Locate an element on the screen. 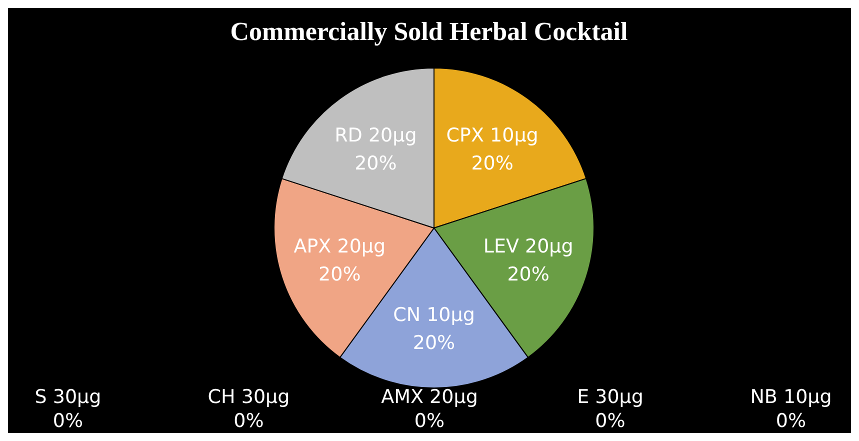 Image resolution: width=859 pixels, height=441 pixels. slice-label: CN 10µg is located at coordinates (434, 315).